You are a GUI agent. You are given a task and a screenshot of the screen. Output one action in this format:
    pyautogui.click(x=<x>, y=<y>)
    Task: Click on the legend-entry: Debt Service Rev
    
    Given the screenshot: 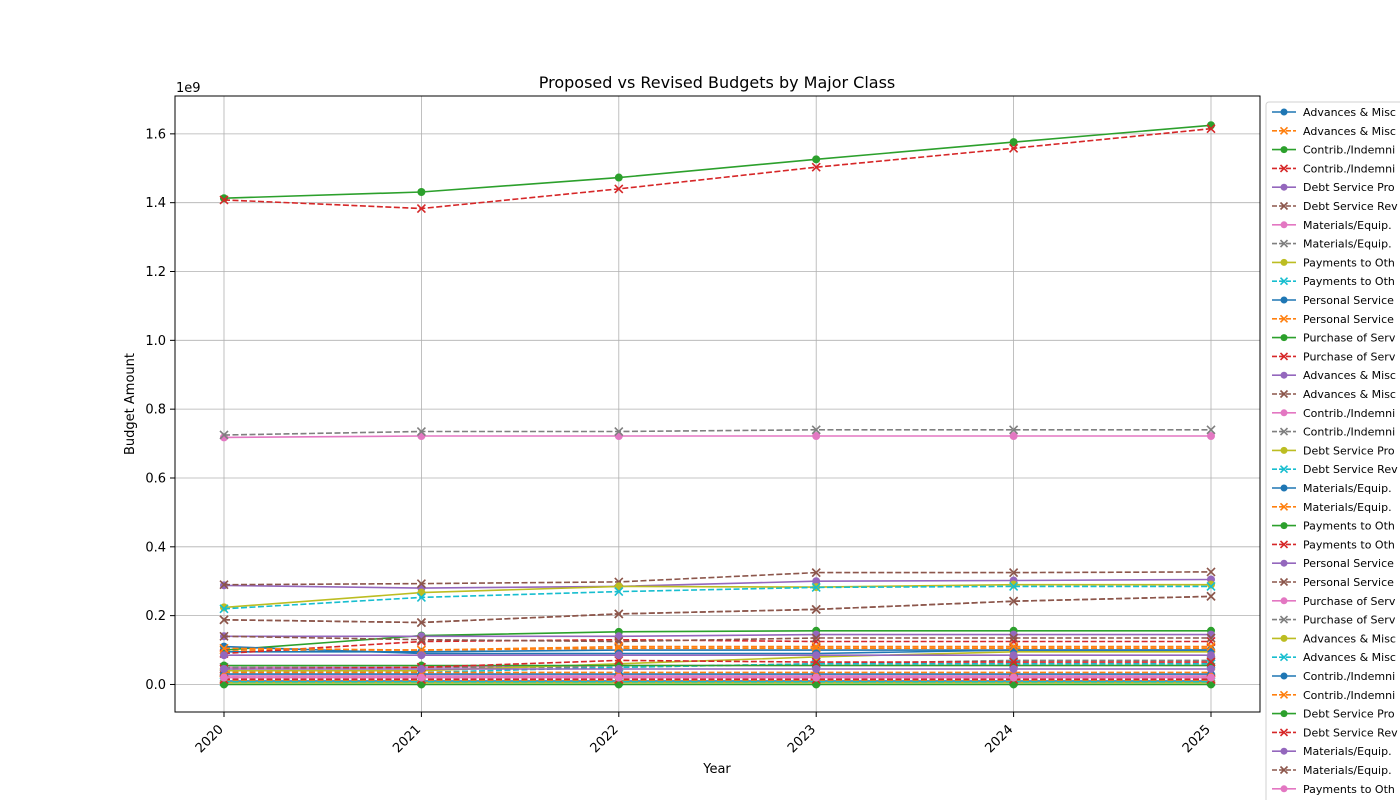 What is the action you would take?
    pyautogui.click(x=1335, y=206)
    